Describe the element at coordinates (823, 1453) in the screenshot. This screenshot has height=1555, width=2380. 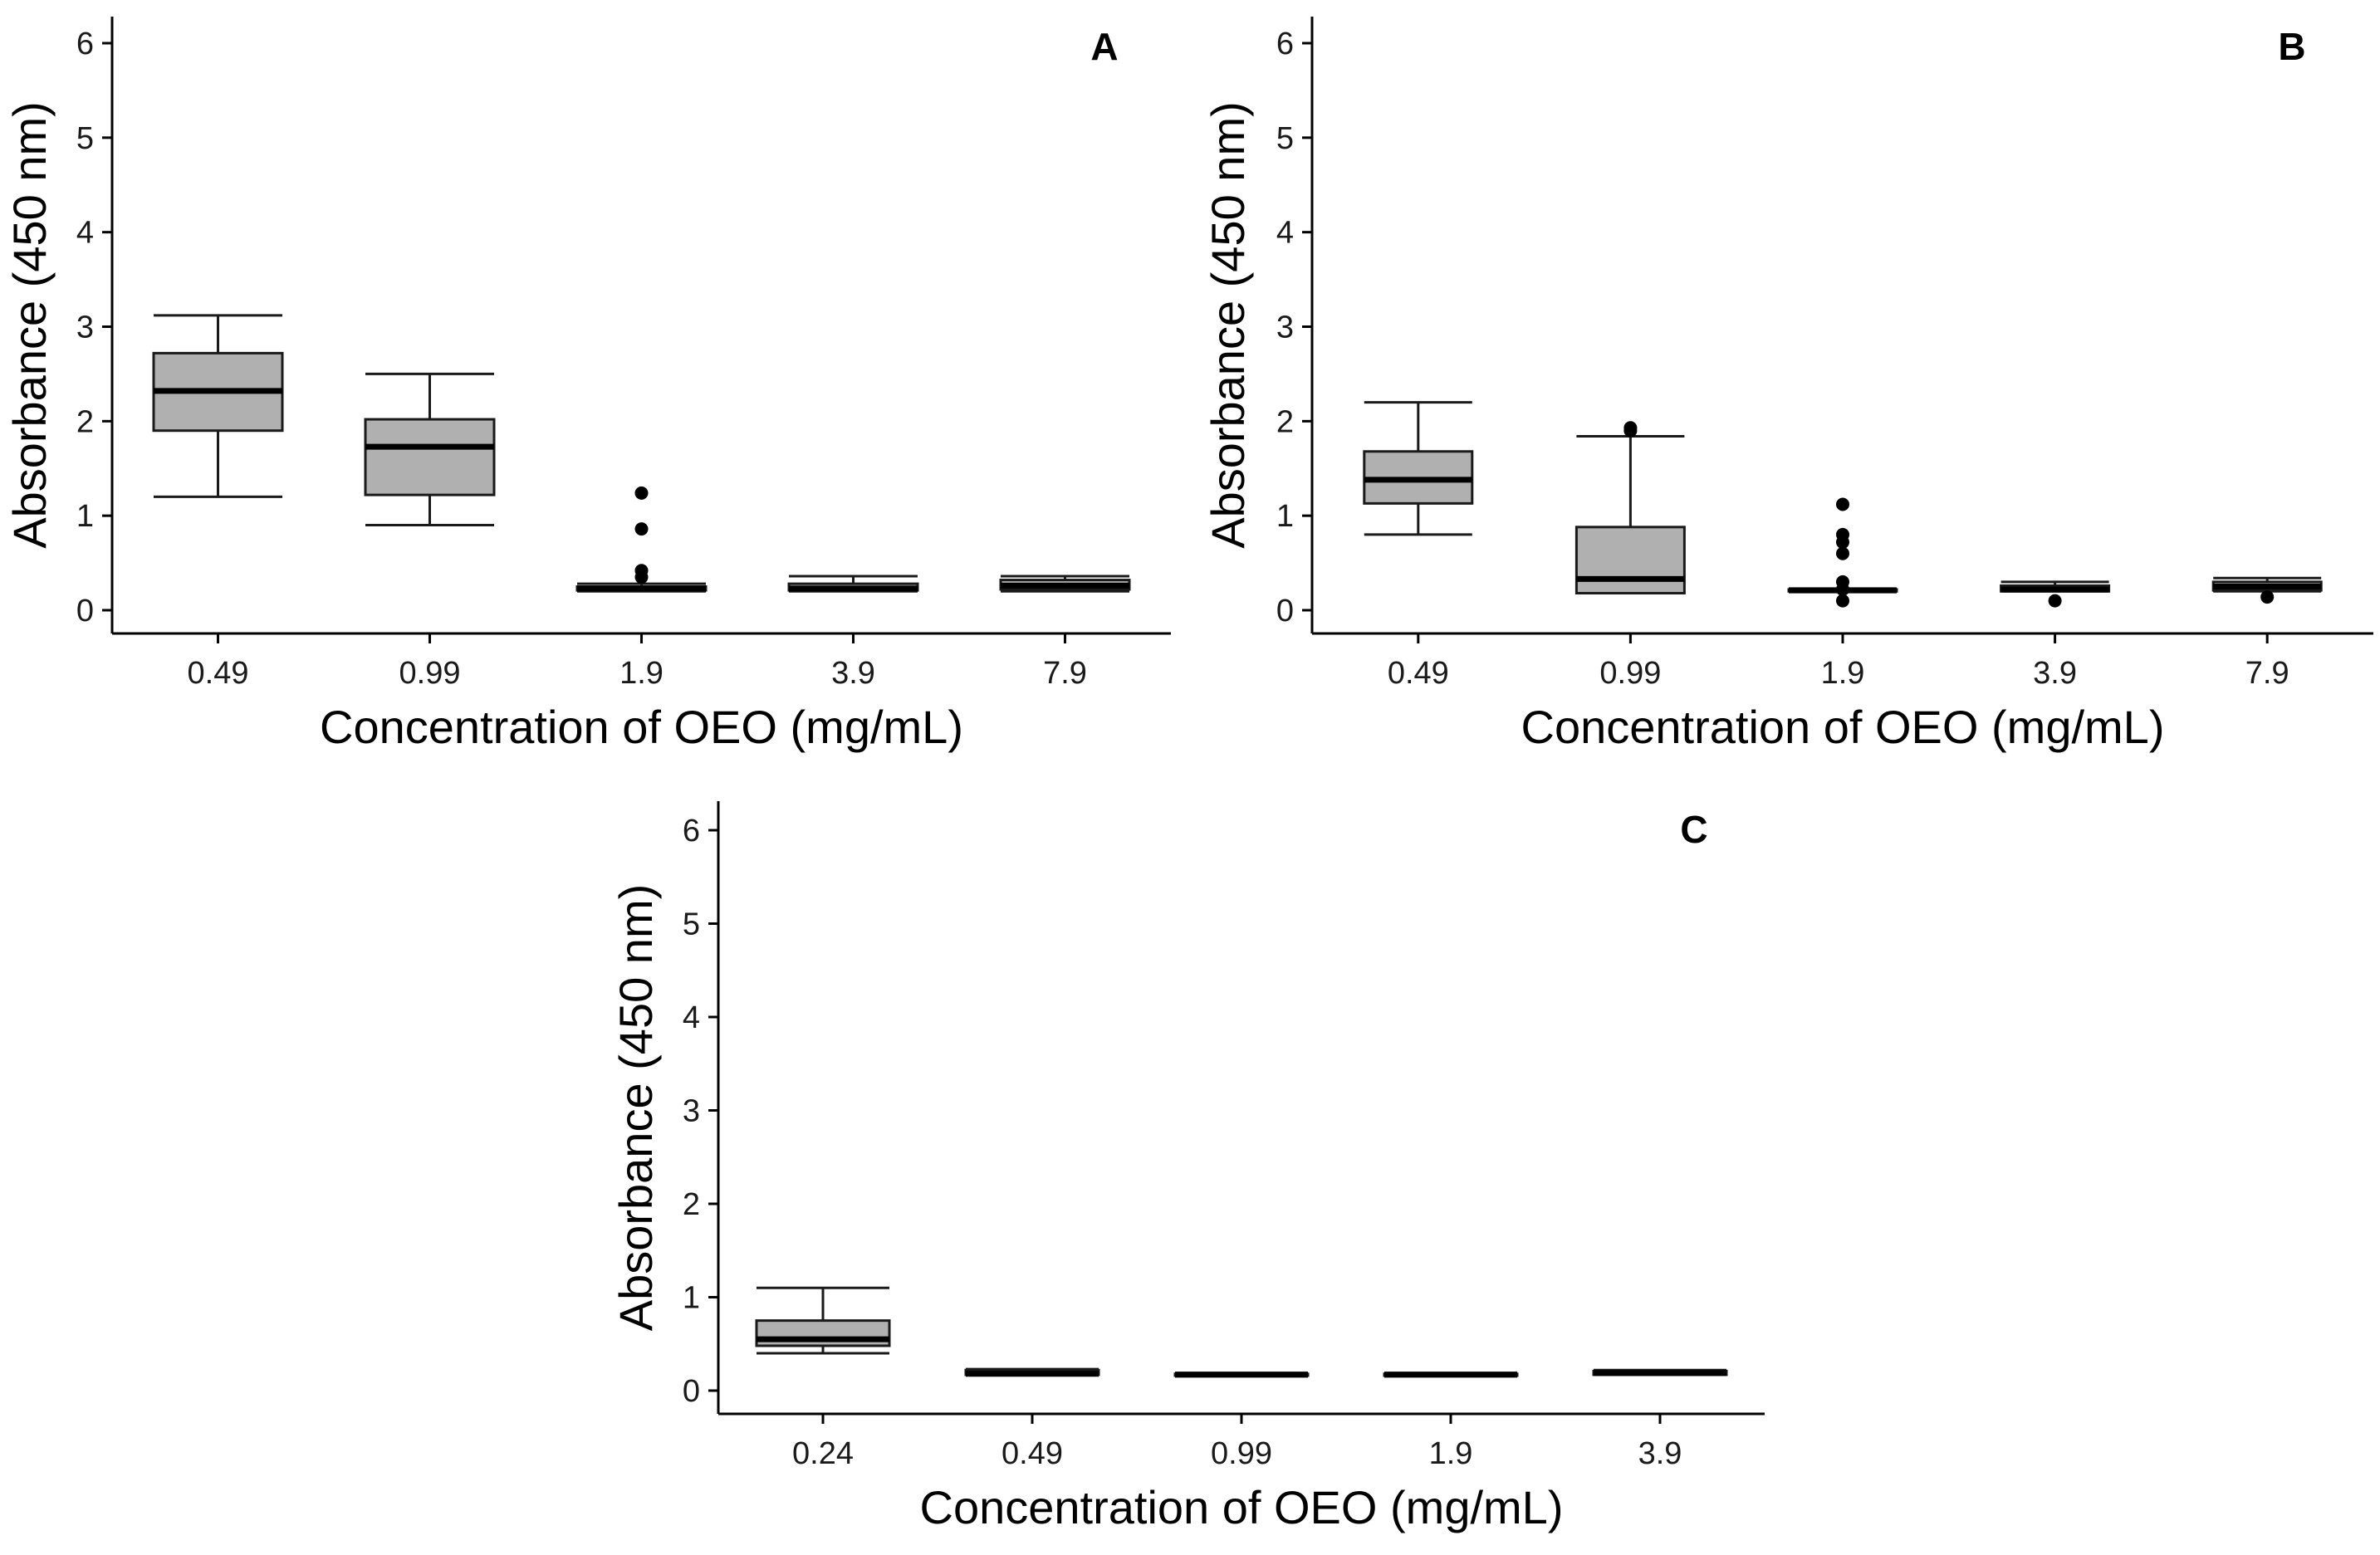
I see `x-tick-label: 0.24` at that location.